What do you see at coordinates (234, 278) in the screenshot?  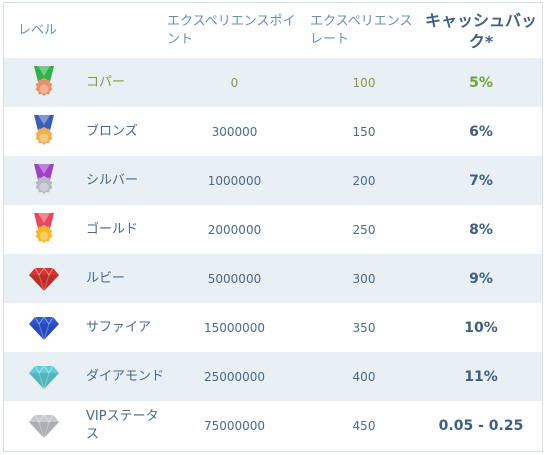 I see `experience-points: 5000000` at bounding box center [234, 278].